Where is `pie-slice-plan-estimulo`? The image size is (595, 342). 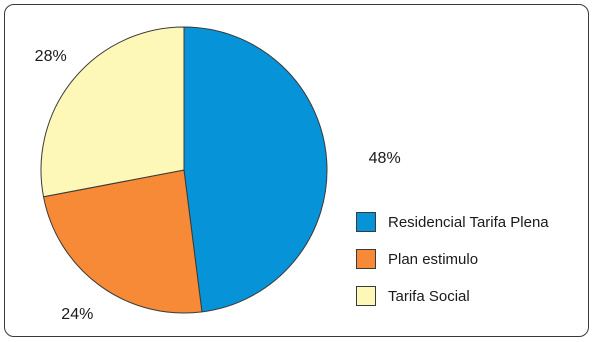 pie-slice-plan-estimulo is located at coordinates (122, 241).